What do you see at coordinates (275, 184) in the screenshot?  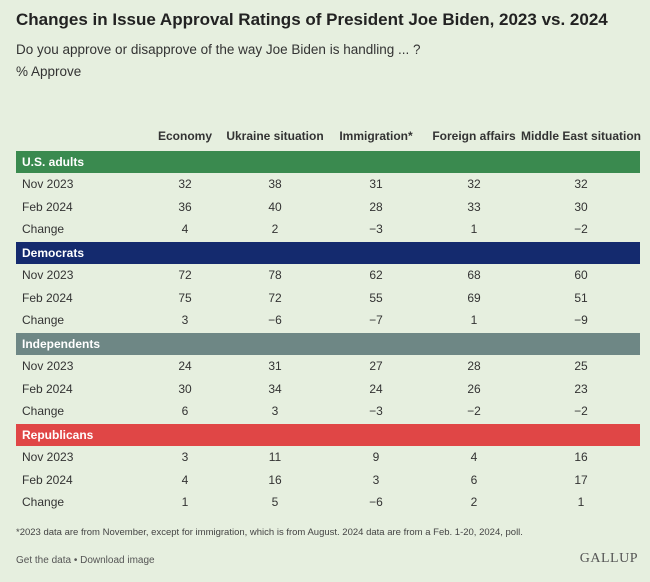 I see `table-cell: 38` at bounding box center [275, 184].